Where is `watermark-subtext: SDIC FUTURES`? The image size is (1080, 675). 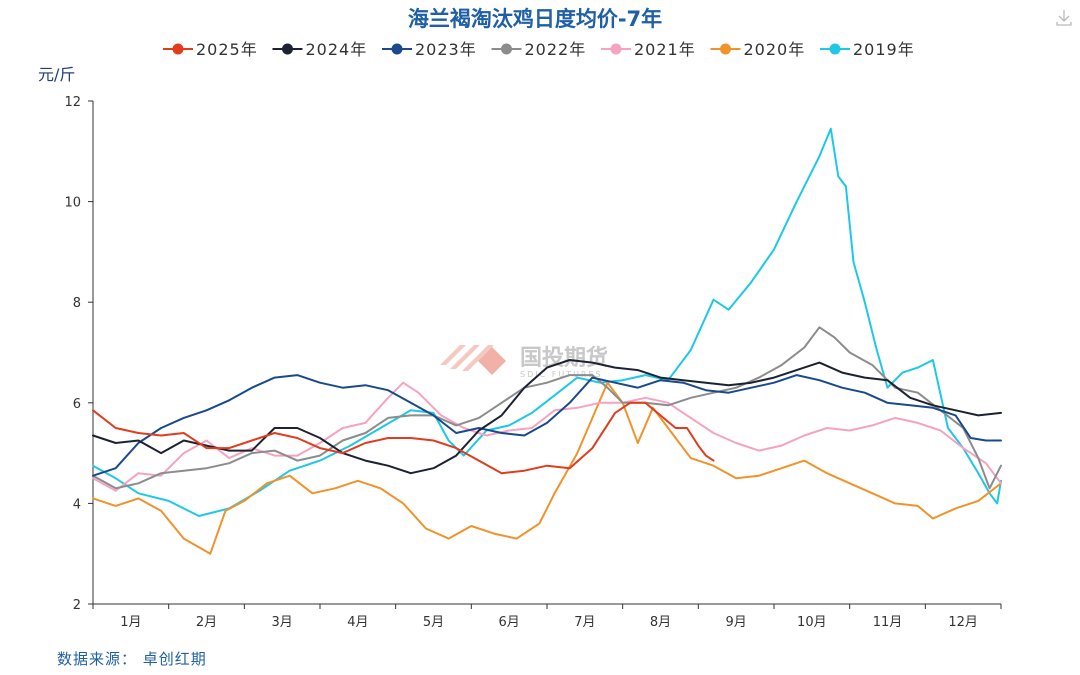 watermark-subtext: SDIC FUTURES is located at coordinates (561, 374).